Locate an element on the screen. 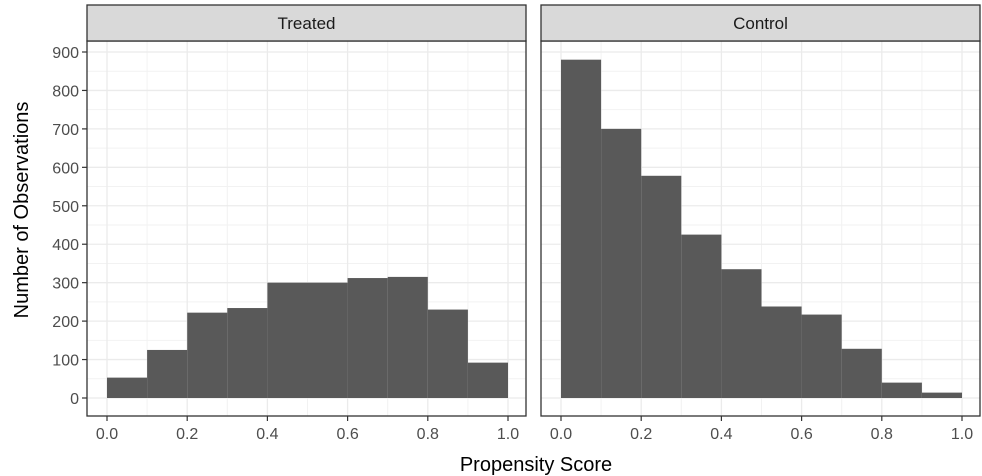 This screenshot has width=982, height=476. y-tick-label: 0 is located at coordinates (74, 399).